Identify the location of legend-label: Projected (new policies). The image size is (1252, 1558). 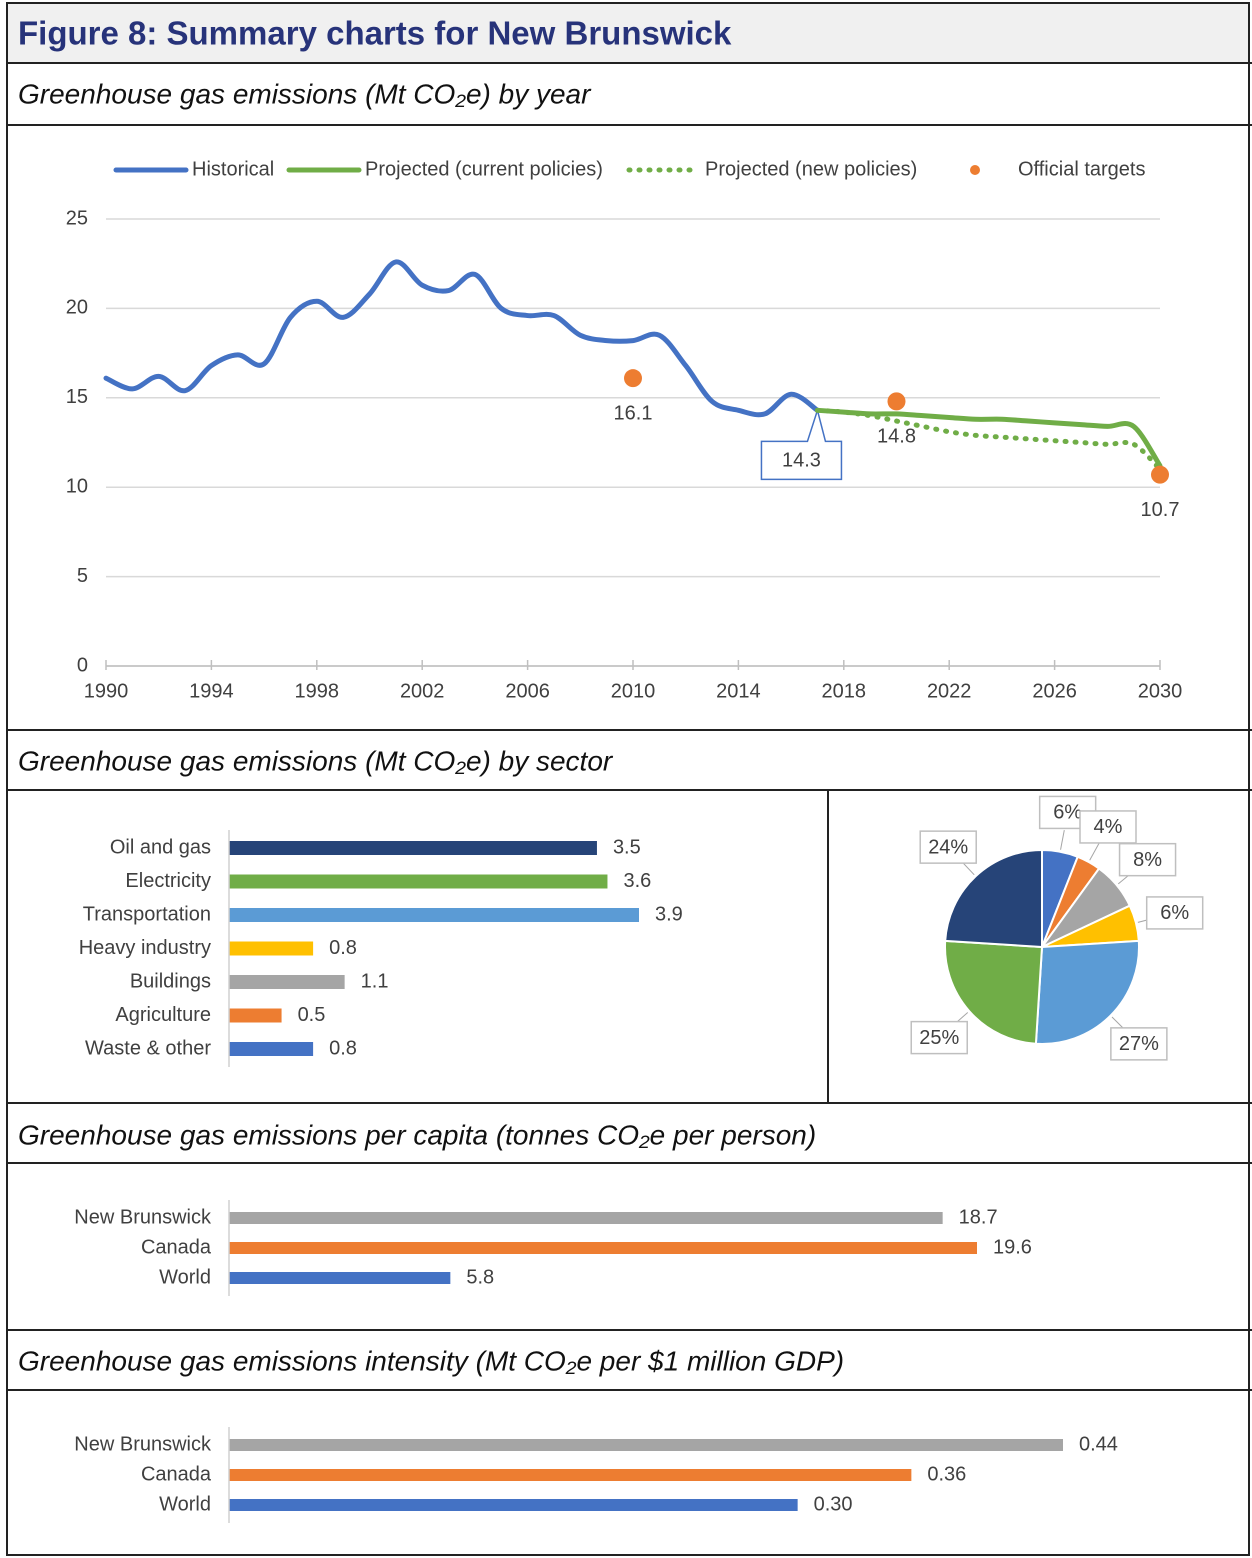
(811, 169).